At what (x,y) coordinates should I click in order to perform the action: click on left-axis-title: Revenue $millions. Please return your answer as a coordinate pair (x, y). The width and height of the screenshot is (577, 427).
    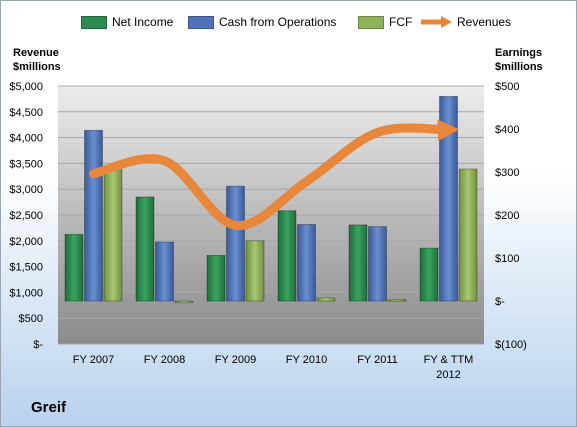
    Looking at the image, I should click on (37, 60).